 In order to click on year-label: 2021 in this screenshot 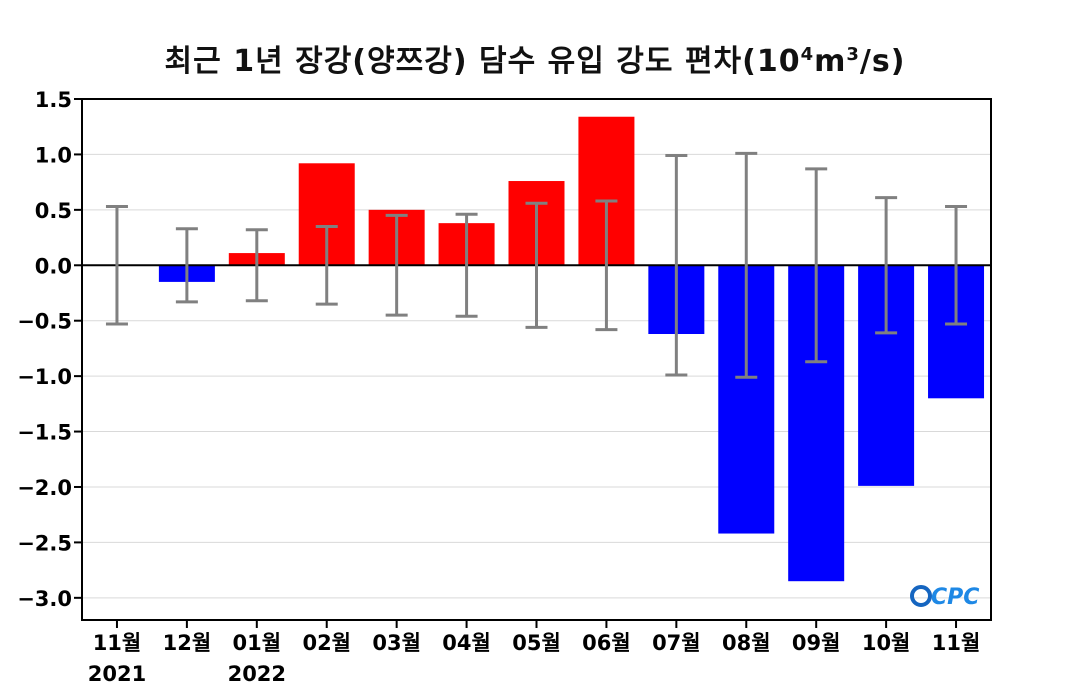, I will do `click(117, 674)`.